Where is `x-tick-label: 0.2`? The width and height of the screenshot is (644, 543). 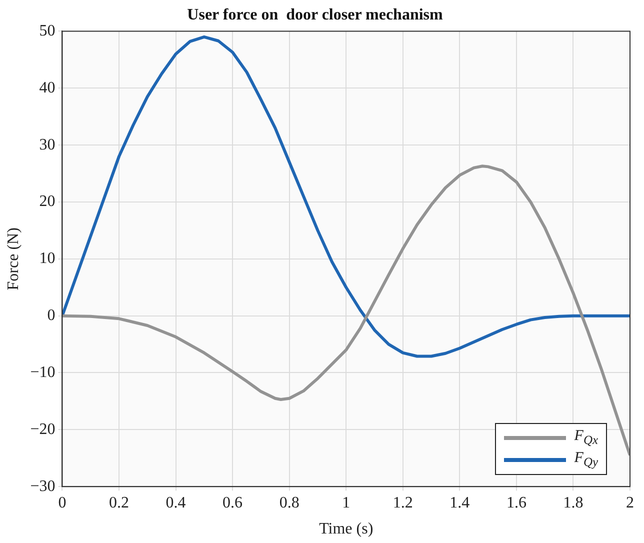 x-tick-label: 0.2 is located at coordinates (119, 503).